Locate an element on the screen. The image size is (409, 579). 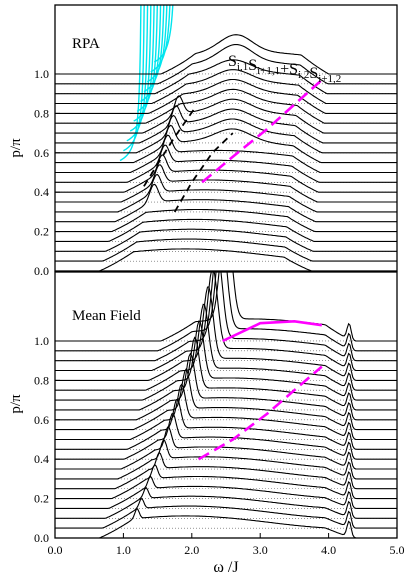
mf-dispersion-lines is located at coordinates (260, 390).